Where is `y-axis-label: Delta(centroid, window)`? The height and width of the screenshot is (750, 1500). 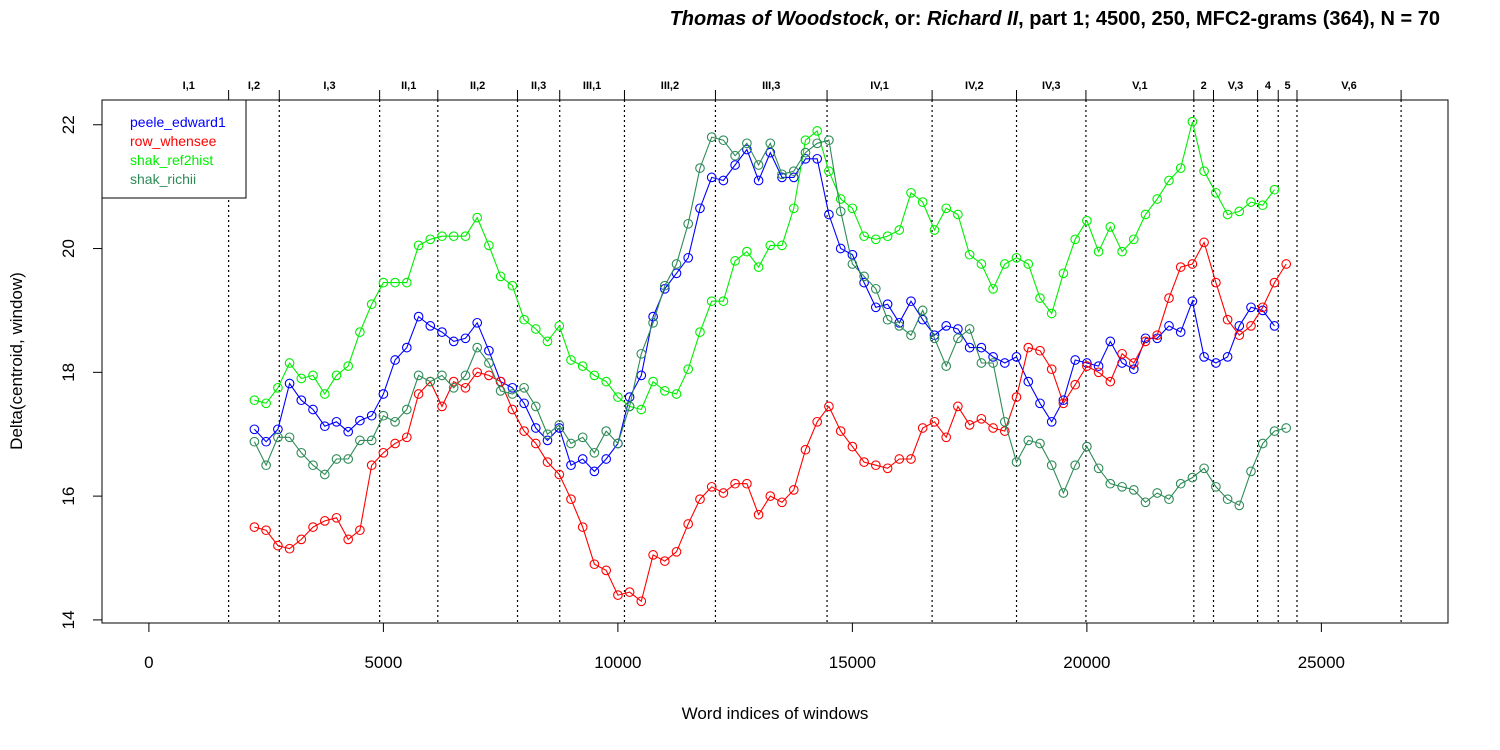 y-axis-label: Delta(centroid, window) is located at coordinates (16, 361).